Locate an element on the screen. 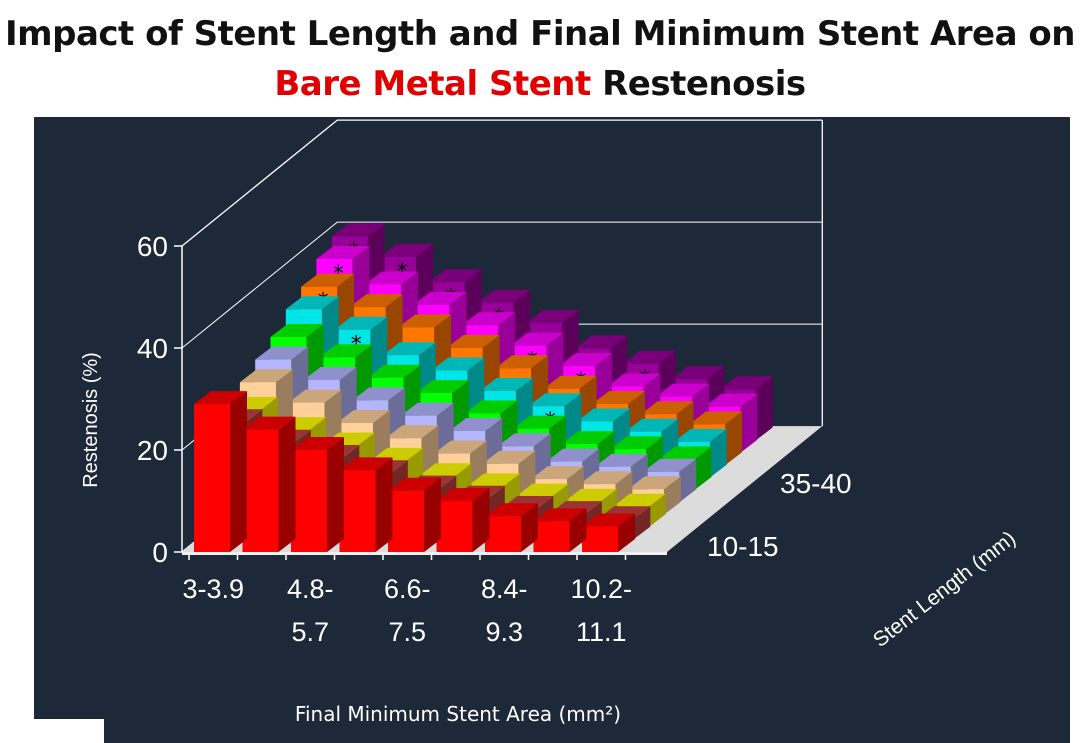  z-tick-label: 35-40 is located at coordinates (816, 483).